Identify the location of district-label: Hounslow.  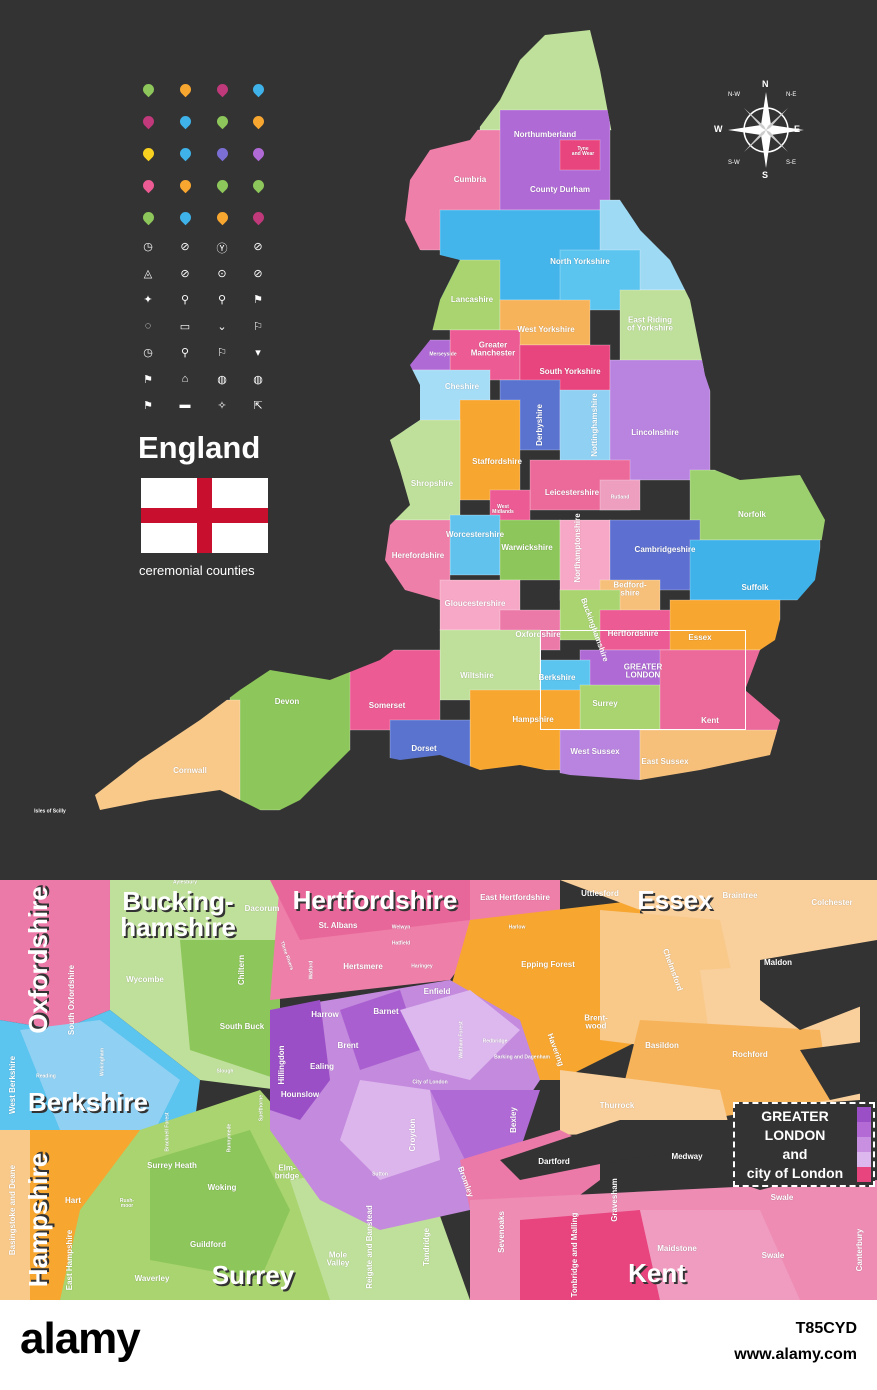
(300, 1094).